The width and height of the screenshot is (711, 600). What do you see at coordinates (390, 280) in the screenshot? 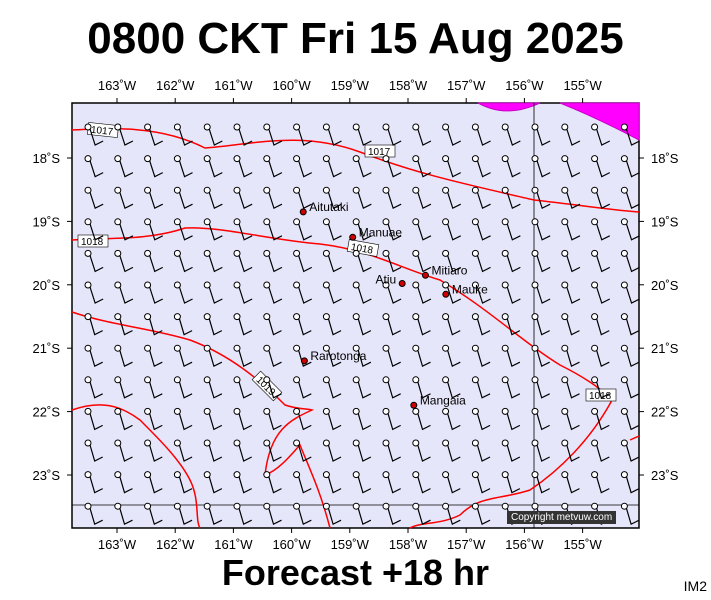
I see `place-atiu: Atiu` at bounding box center [390, 280].